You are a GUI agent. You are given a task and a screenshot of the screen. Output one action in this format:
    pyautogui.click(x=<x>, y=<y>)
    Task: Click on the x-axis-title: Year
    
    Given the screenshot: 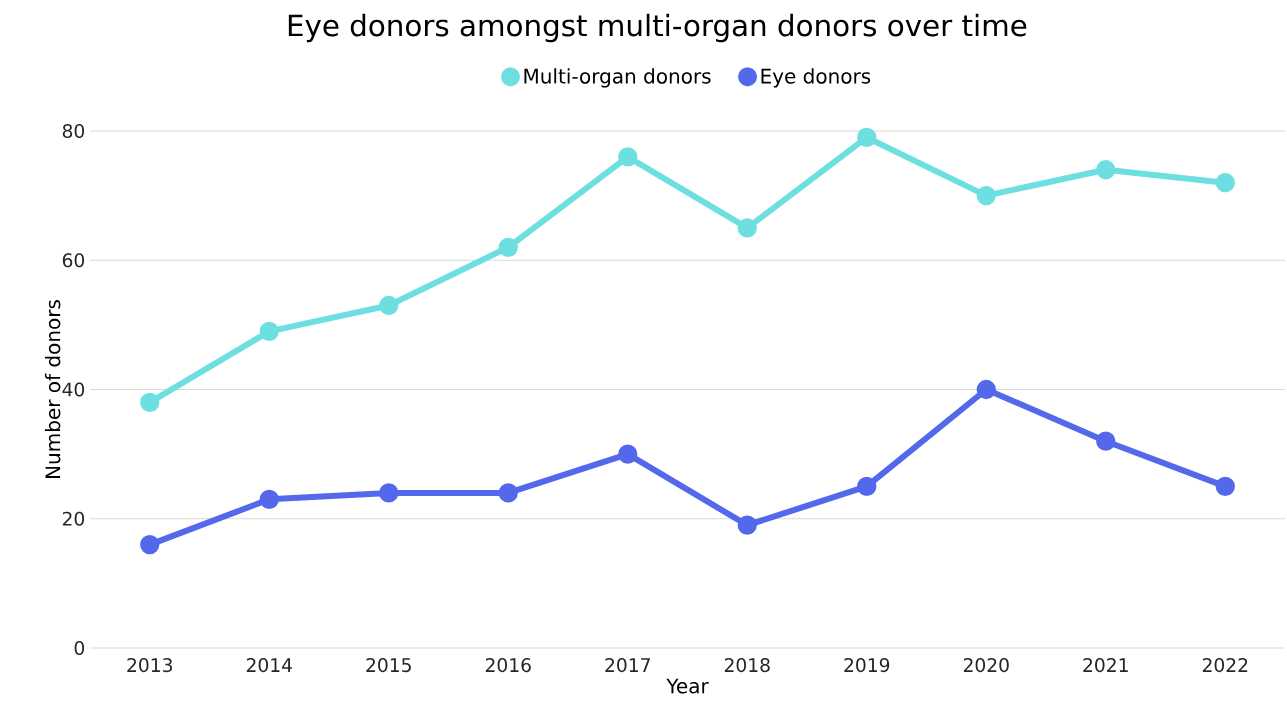 What is the action you would take?
    pyautogui.click(x=687, y=686)
    